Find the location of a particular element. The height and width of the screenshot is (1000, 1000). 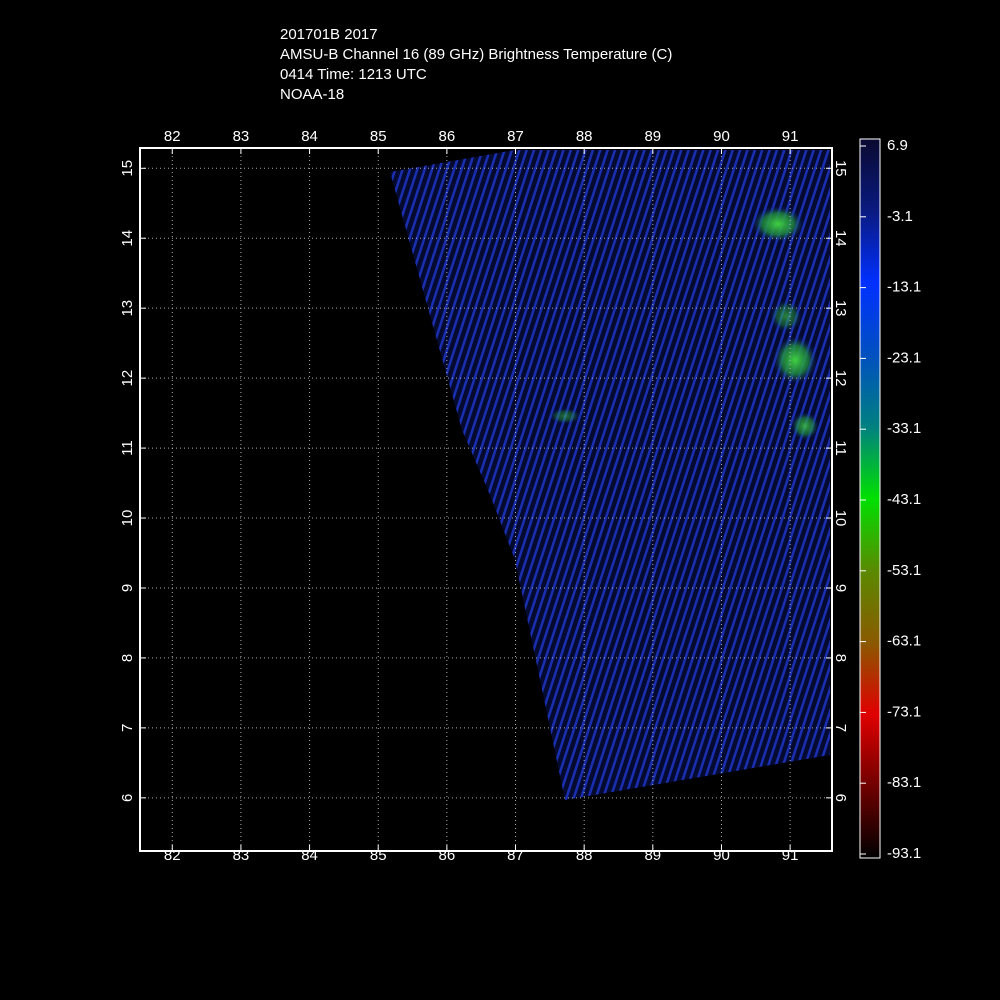

colorbar-label: -43.1 is located at coordinates (904, 499).